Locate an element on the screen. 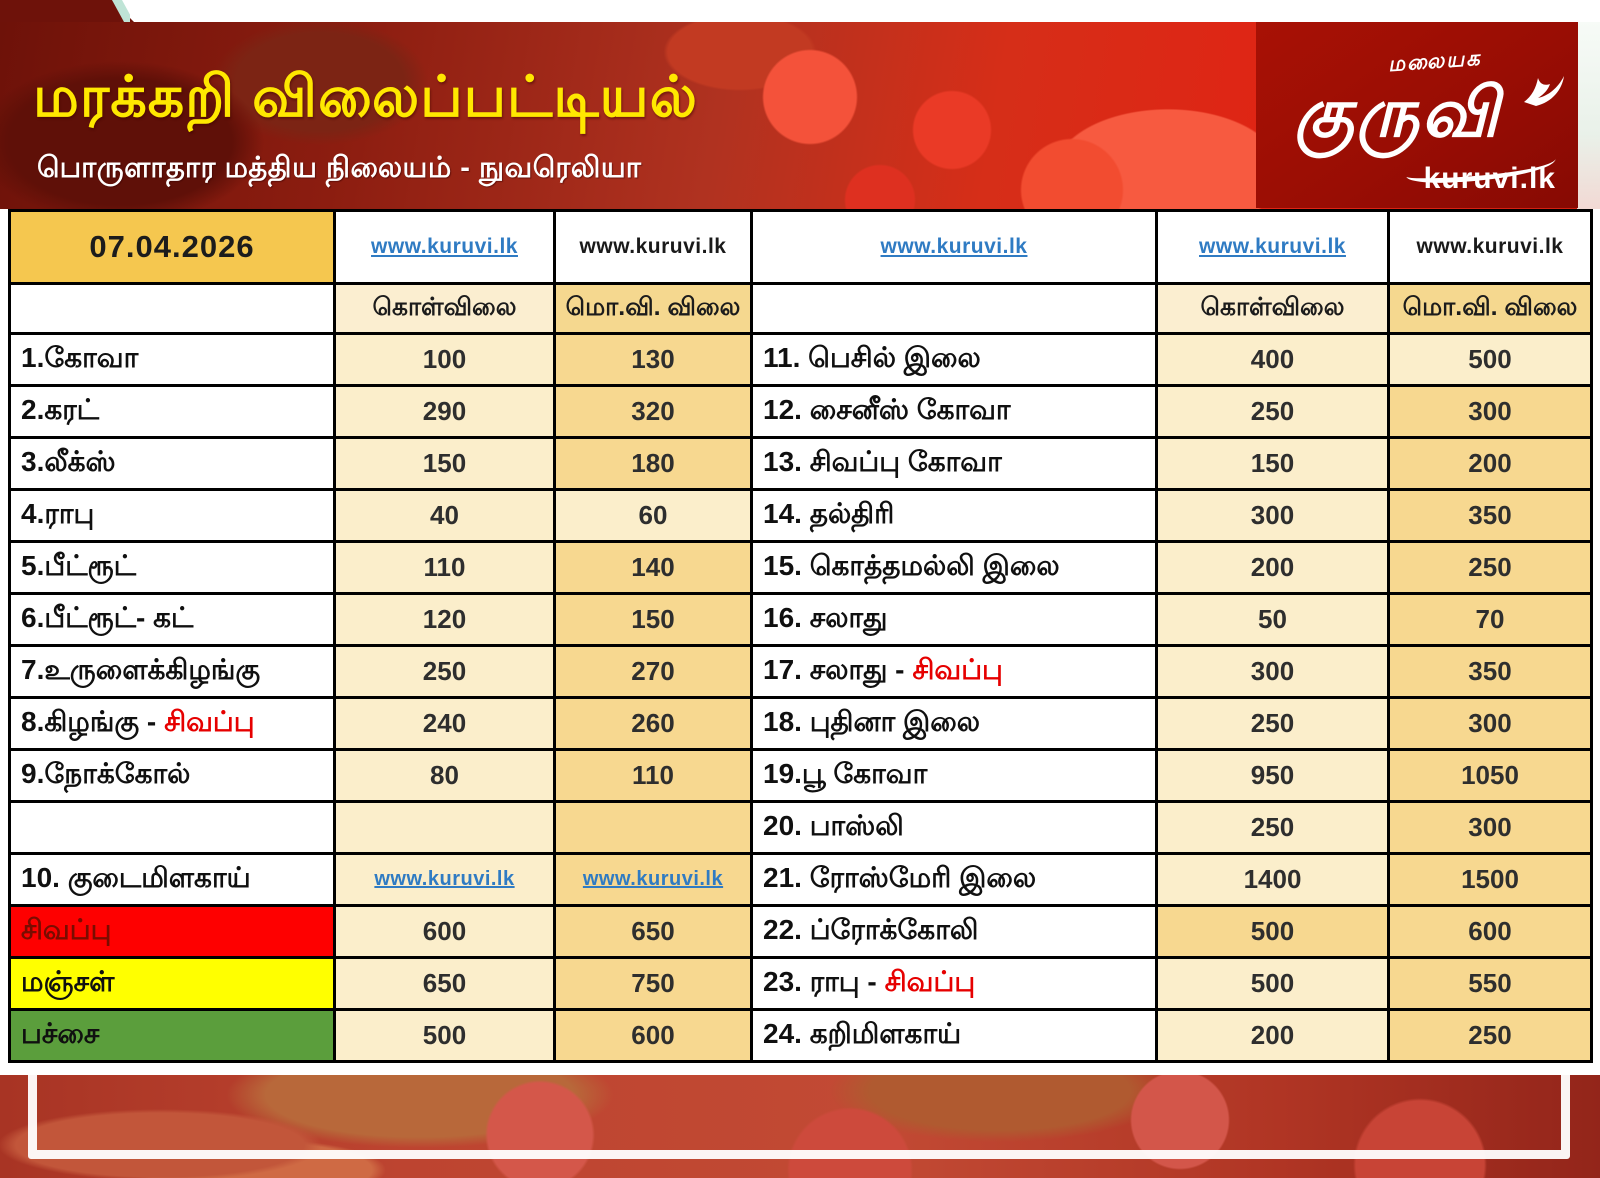 This screenshot has height=1178, width=1600. bird-icon is located at coordinates (1544, 91).